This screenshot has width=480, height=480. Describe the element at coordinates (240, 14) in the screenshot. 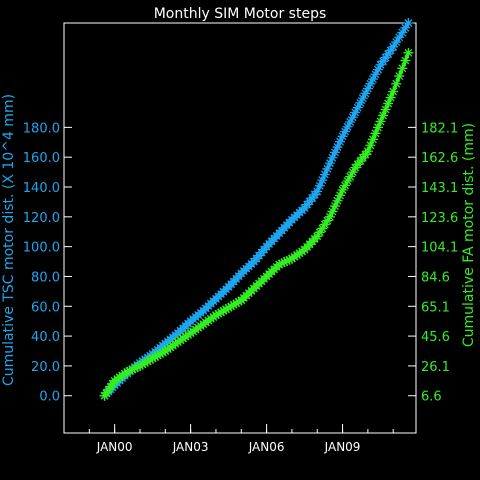

I see `chart-title: Monthly SIM Motor steps` at that location.